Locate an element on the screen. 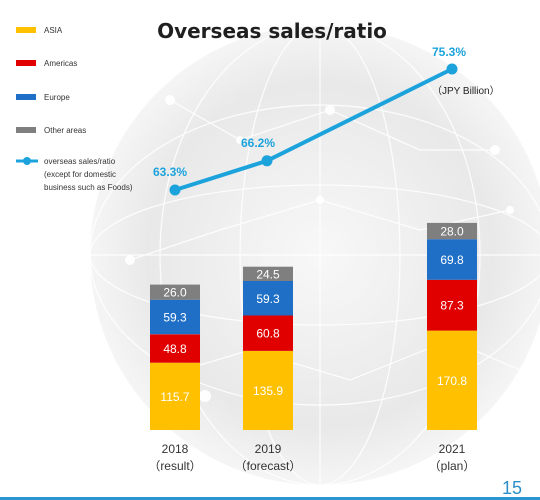 The image size is (540, 500). category-label-2021: 2021 is located at coordinates (452, 449).